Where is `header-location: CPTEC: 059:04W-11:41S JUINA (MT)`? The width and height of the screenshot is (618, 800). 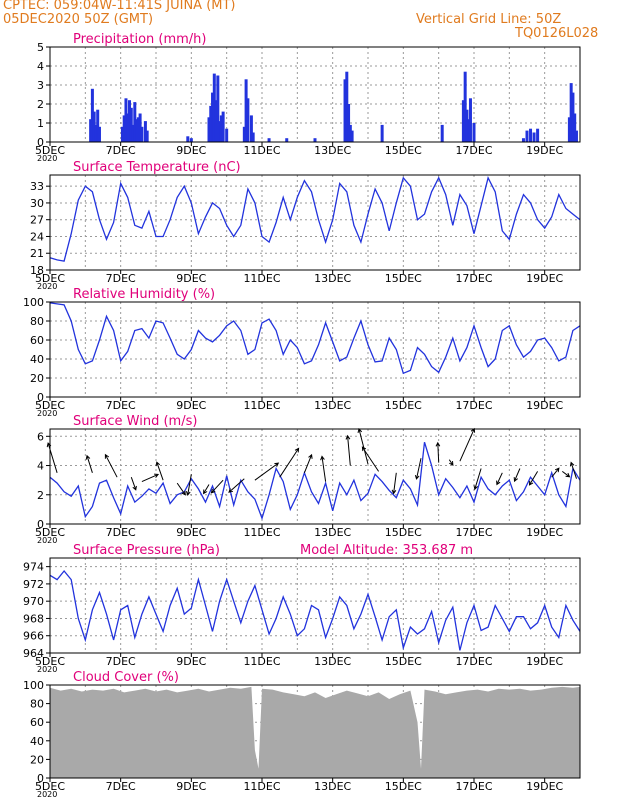 header-location: CPTEC: 059:04W-11:41S JUINA (MT) is located at coordinates (119, 6).